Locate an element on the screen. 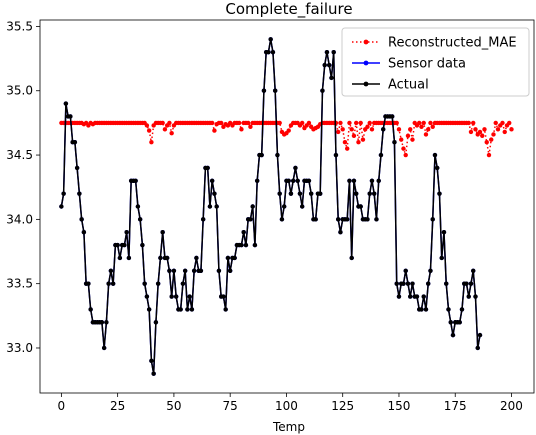 The width and height of the screenshot is (536, 435). legend-marker is located at coordinates (366, 42).